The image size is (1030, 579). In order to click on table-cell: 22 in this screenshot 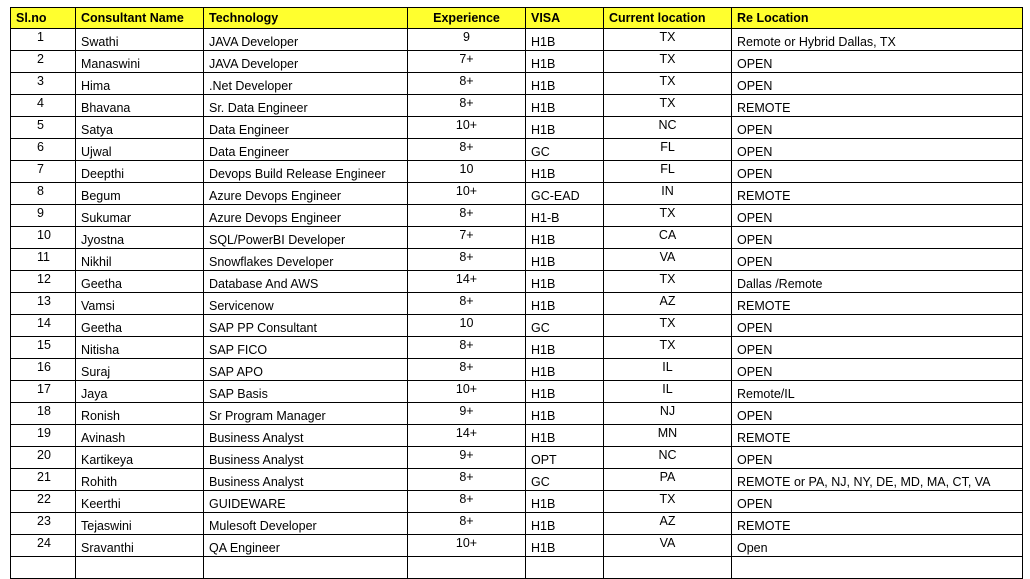, I will do `click(43, 501)`.